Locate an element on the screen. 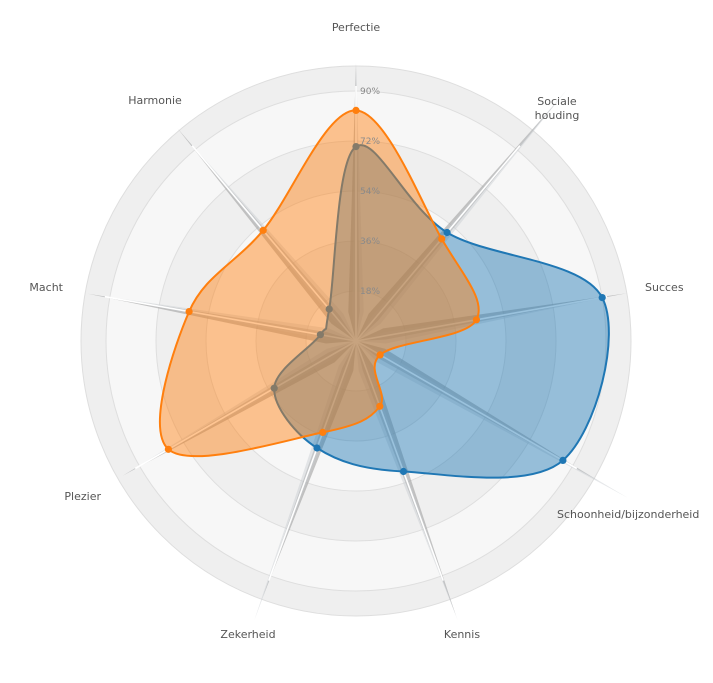 The image size is (713, 683). axis-label-6: Plezier is located at coordinates (82, 496).